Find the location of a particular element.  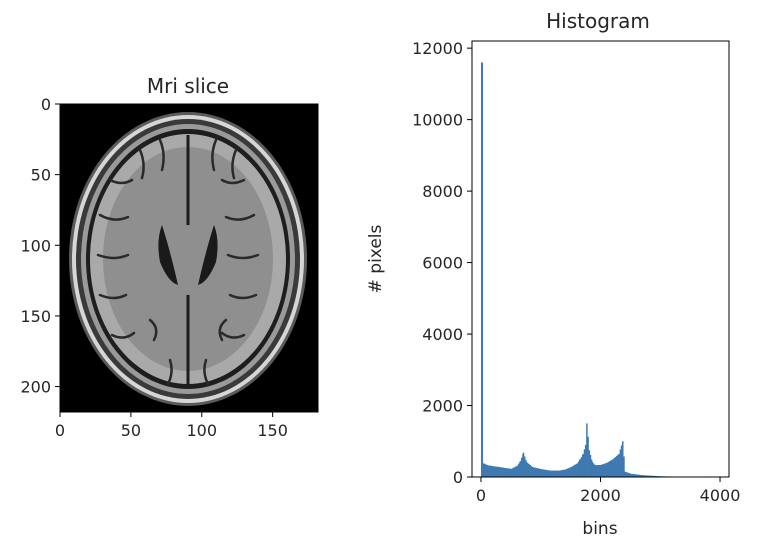

histogram-x-ticks: 0 2000 4000 is located at coordinates (608, 491).